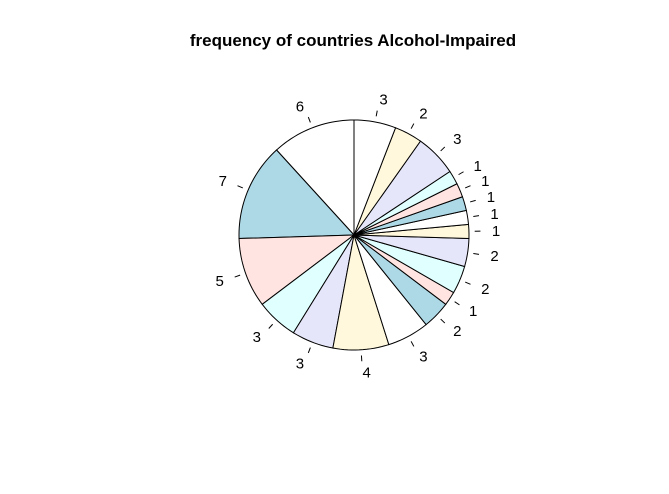 This screenshot has width=669, height=494. I want to click on chart-title: frequency of countries Alcohol-Impaired, so click(353, 40).